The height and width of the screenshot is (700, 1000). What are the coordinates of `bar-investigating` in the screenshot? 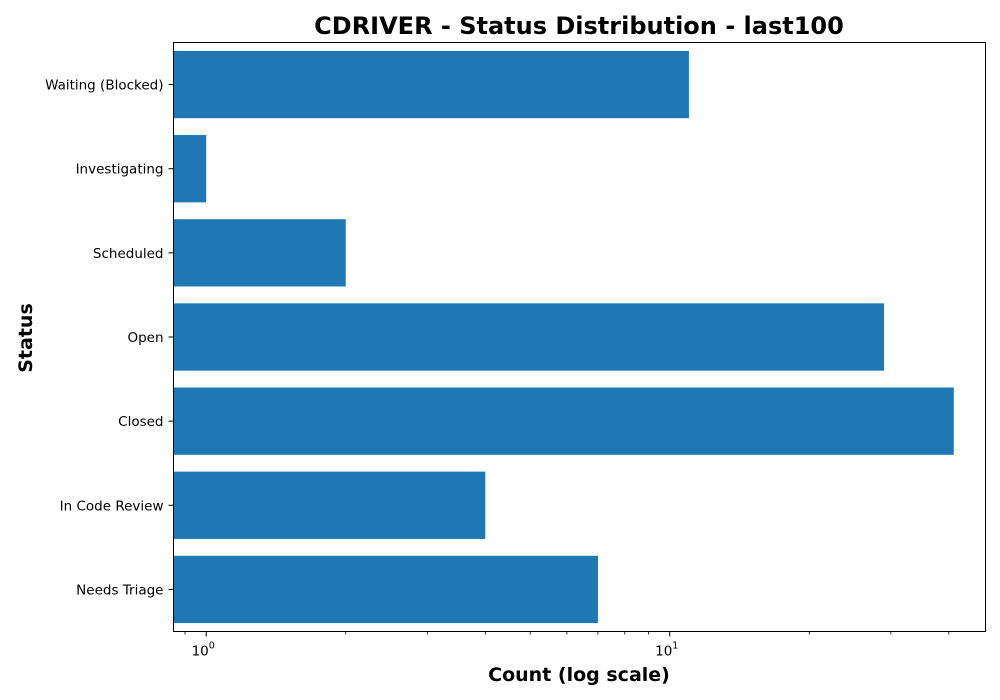 It's located at (190, 169).